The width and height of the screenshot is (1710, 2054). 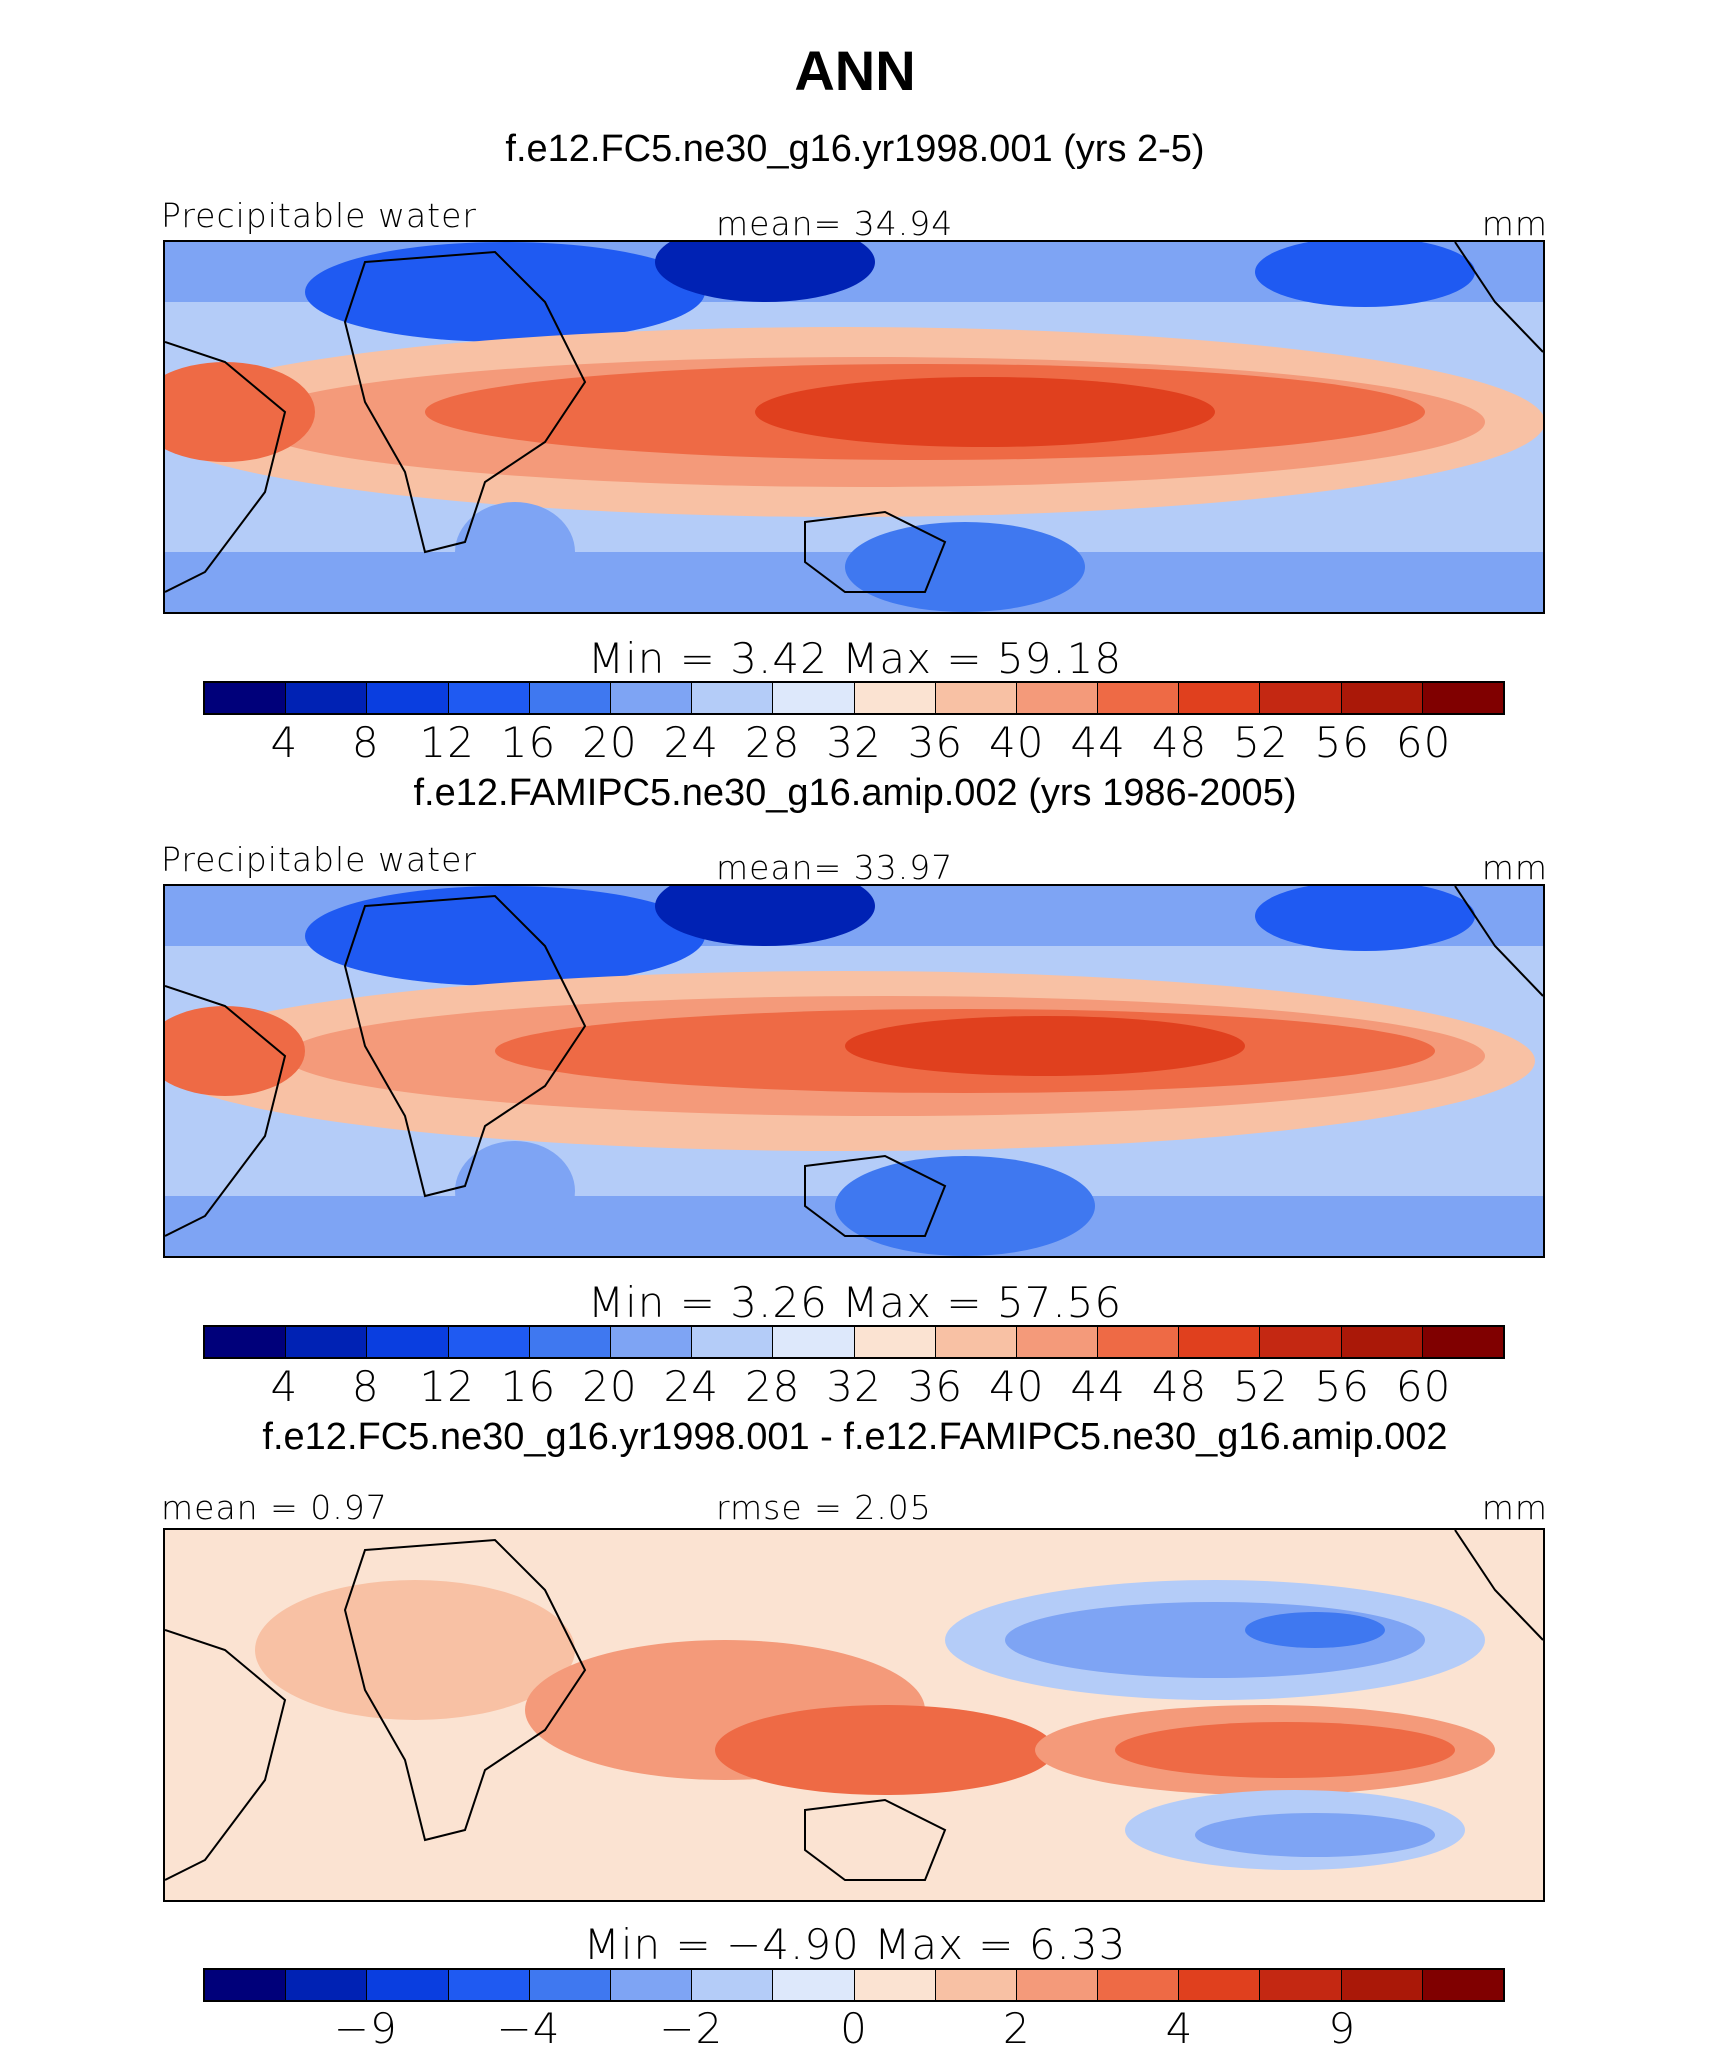 What do you see at coordinates (965, 567) in the screenshot?
I see `panel1-australia-dry` at bounding box center [965, 567].